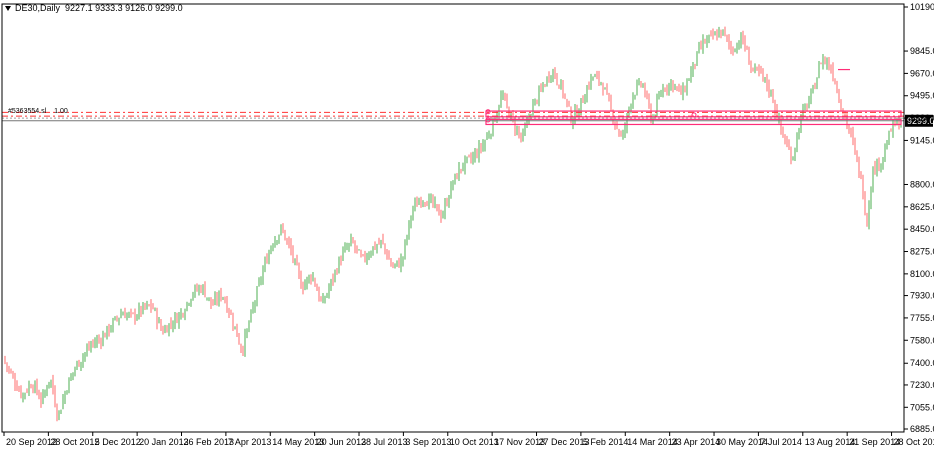  Describe the element at coordinates (922, 429) in the screenshot. I see `y-tick-label: 6885.0` at that location.